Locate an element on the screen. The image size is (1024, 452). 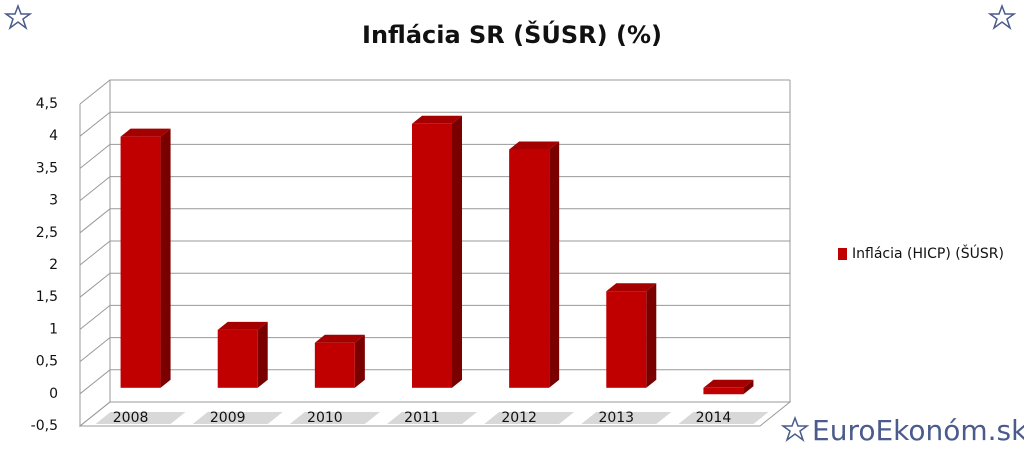
x-tick-label: 2012 is located at coordinates (519, 418).